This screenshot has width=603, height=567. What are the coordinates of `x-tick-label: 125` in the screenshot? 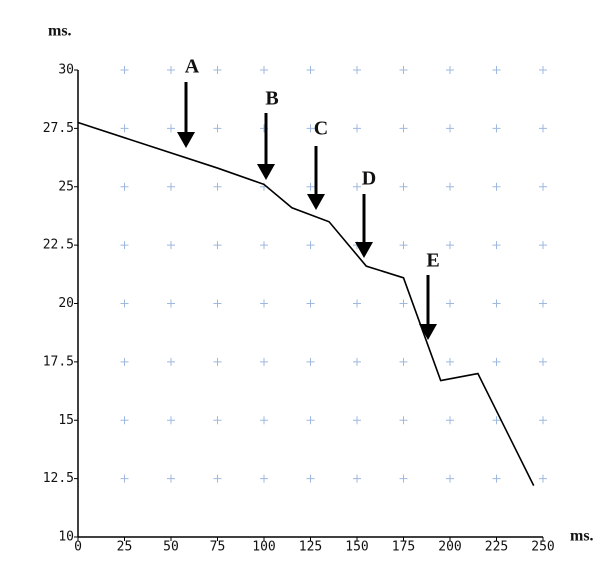 It's located at (310, 547).